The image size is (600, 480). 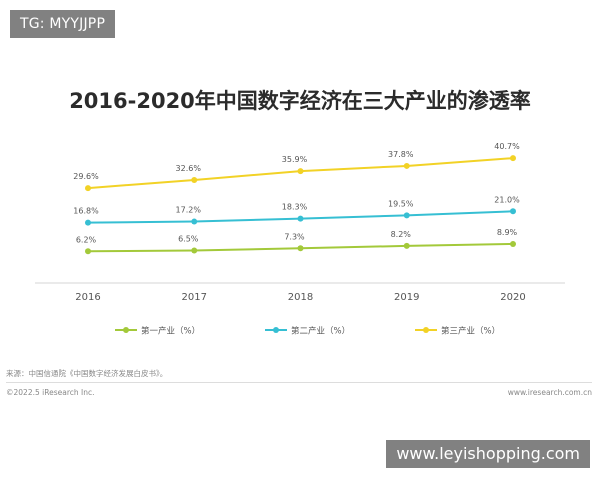 What do you see at coordinates (295, 159) in the screenshot?
I see `data-label: 35.9%` at bounding box center [295, 159].